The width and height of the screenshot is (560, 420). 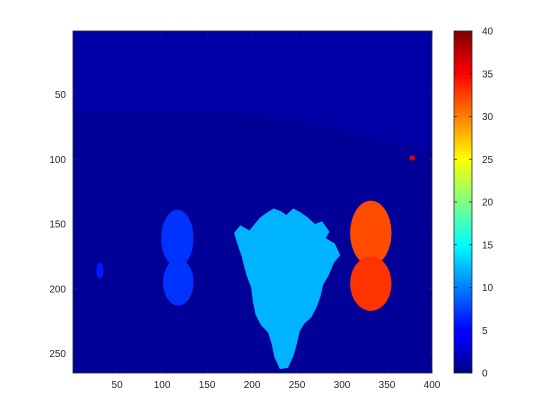 I want to click on x-tick-label: 300, so click(x=342, y=385).